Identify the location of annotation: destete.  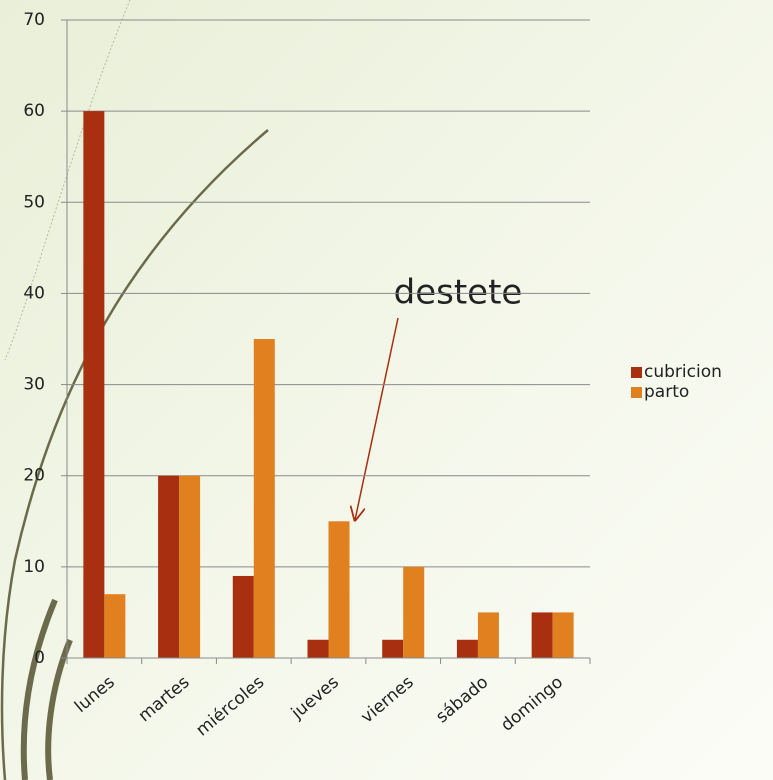
(458, 293).